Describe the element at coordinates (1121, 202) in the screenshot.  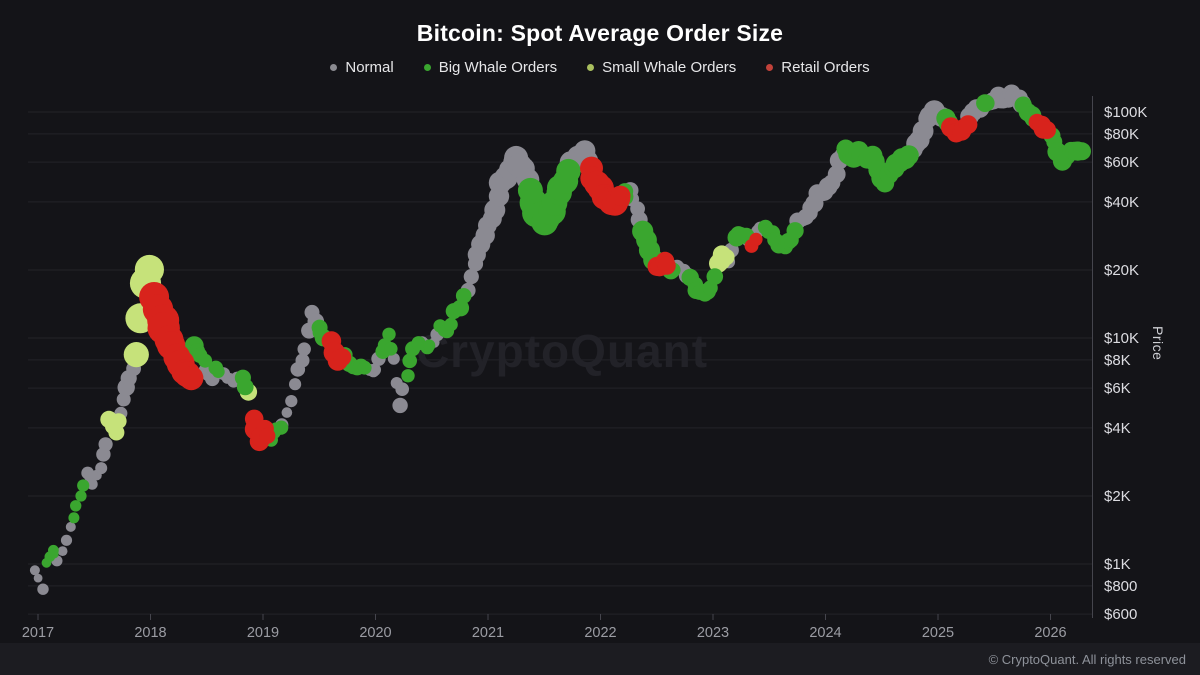
I see `svg-text: $40K` at that location.